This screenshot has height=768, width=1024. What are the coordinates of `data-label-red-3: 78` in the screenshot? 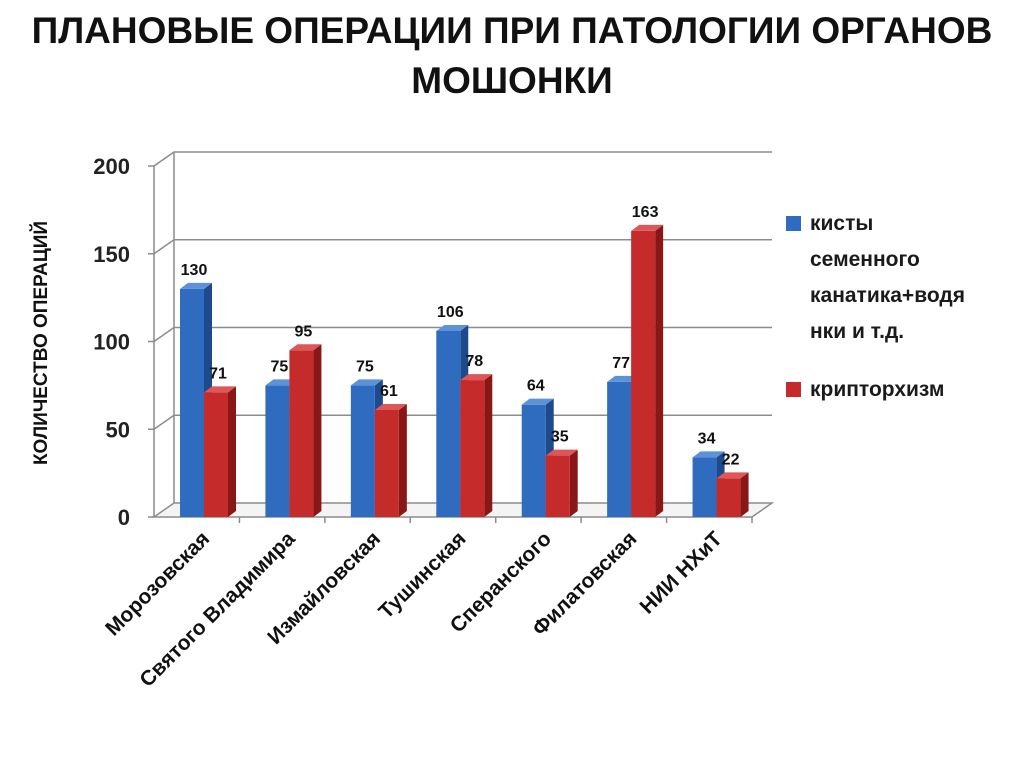 It's located at (474, 361).